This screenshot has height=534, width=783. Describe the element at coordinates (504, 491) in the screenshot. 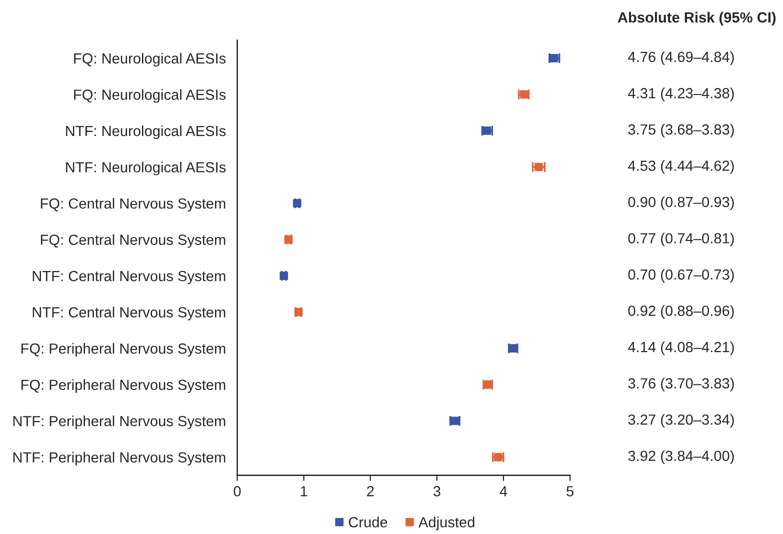

I see `x-tick-label: 4` at that location.